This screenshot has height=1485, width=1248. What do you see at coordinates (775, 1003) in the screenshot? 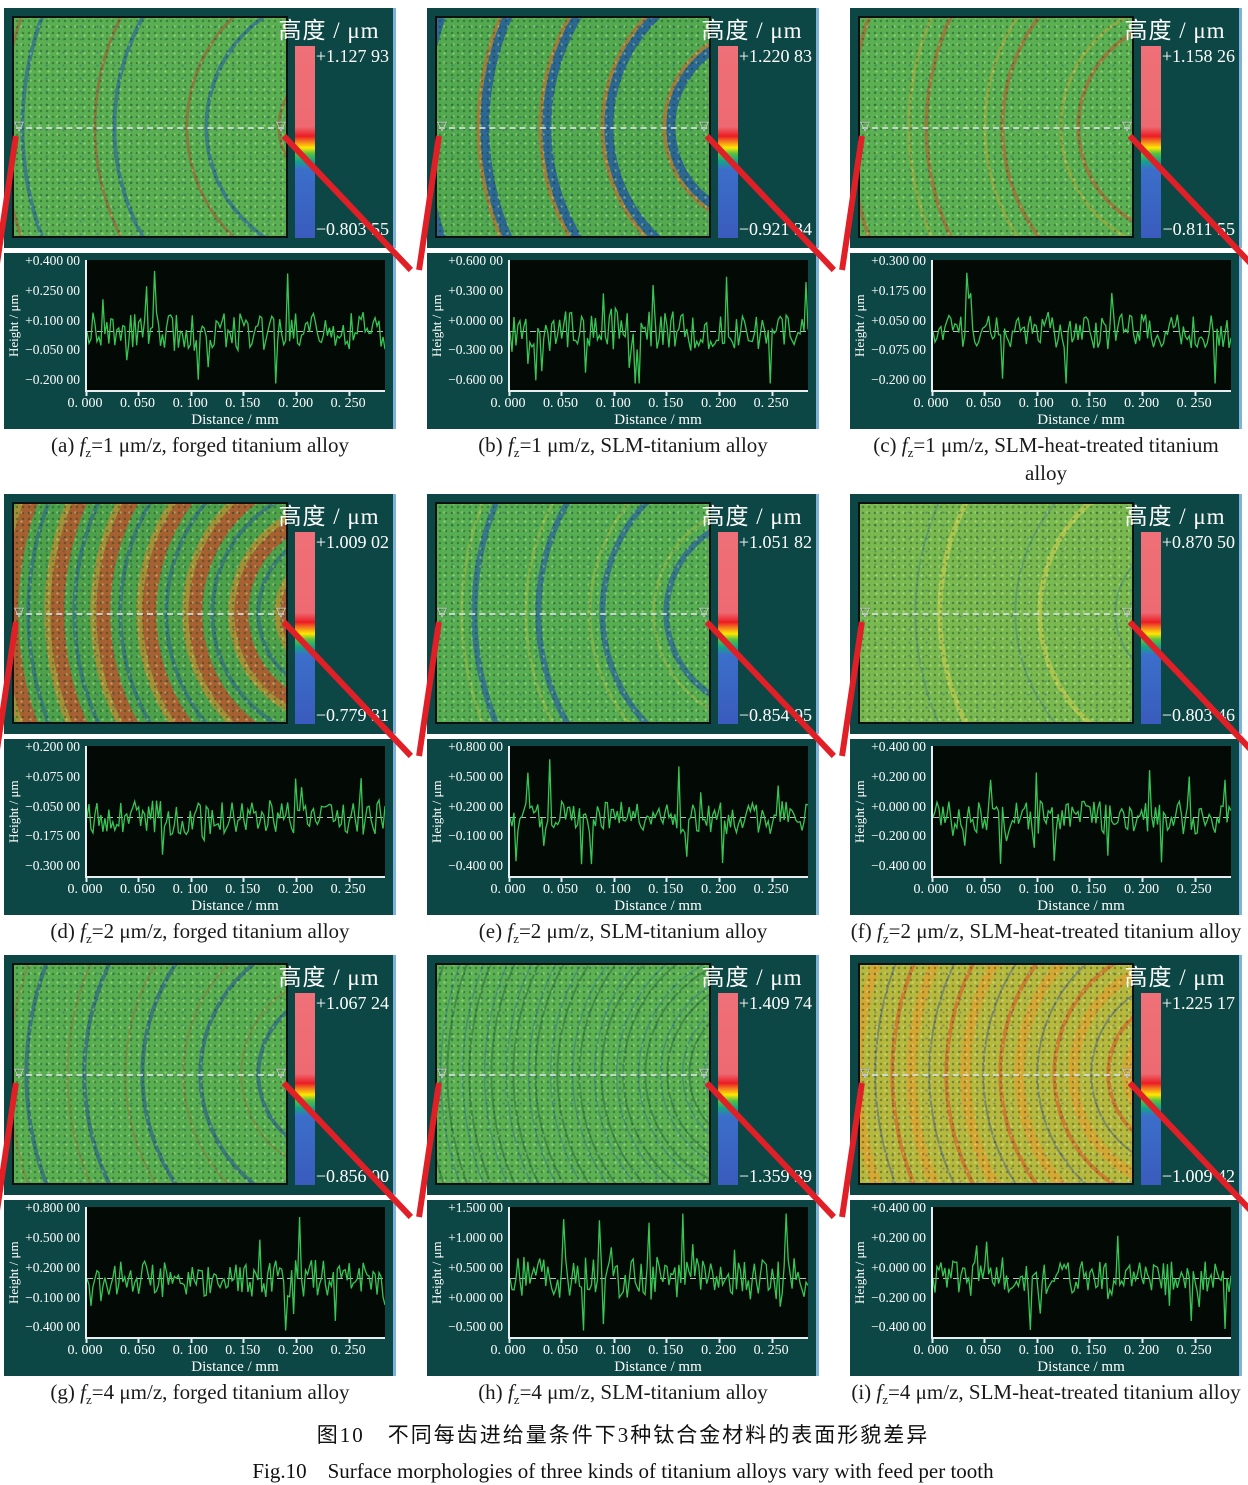
I see `colorbar-max-value: +1.409 74` at bounding box center [775, 1003].